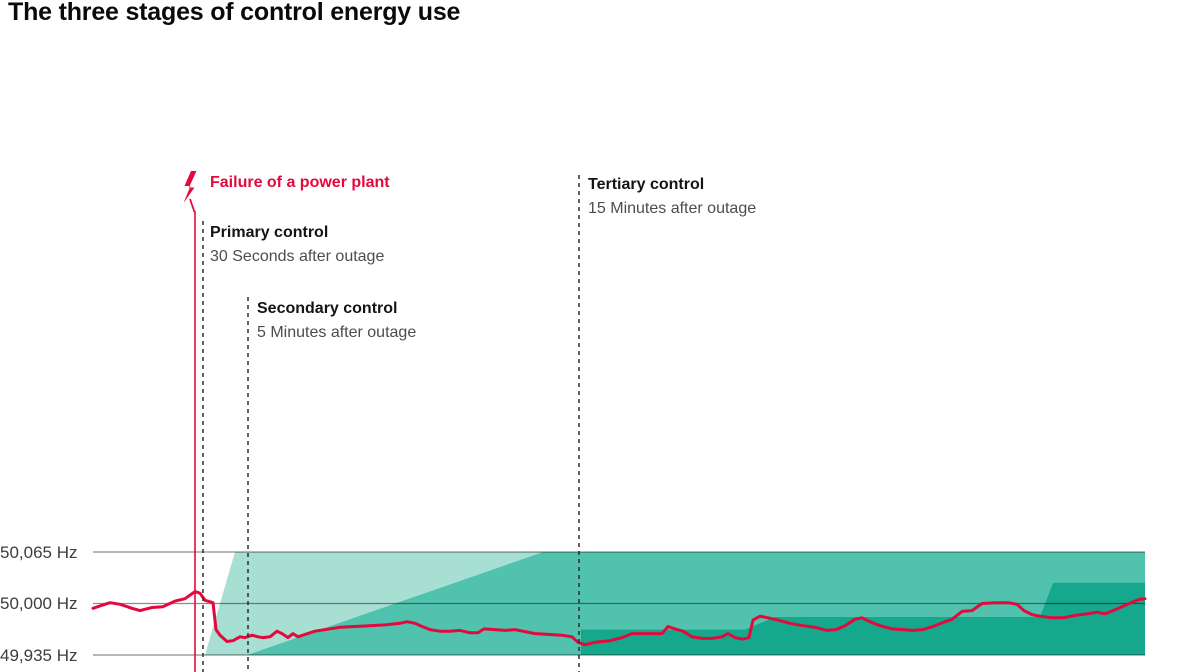 The height and width of the screenshot is (672, 1191). What do you see at coordinates (300, 182) in the screenshot?
I see `failure-annotation: Failure of a power plant` at bounding box center [300, 182].